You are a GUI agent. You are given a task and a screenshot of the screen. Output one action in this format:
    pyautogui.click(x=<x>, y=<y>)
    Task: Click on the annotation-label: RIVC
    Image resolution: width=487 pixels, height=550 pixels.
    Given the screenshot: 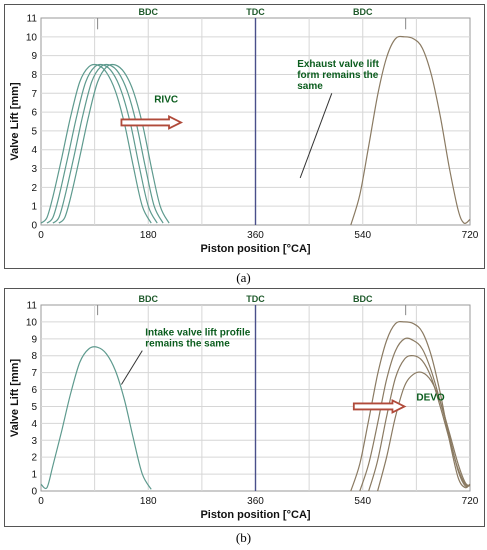 What is the action you would take?
    pyautogui.click(x=166, y=100)
    